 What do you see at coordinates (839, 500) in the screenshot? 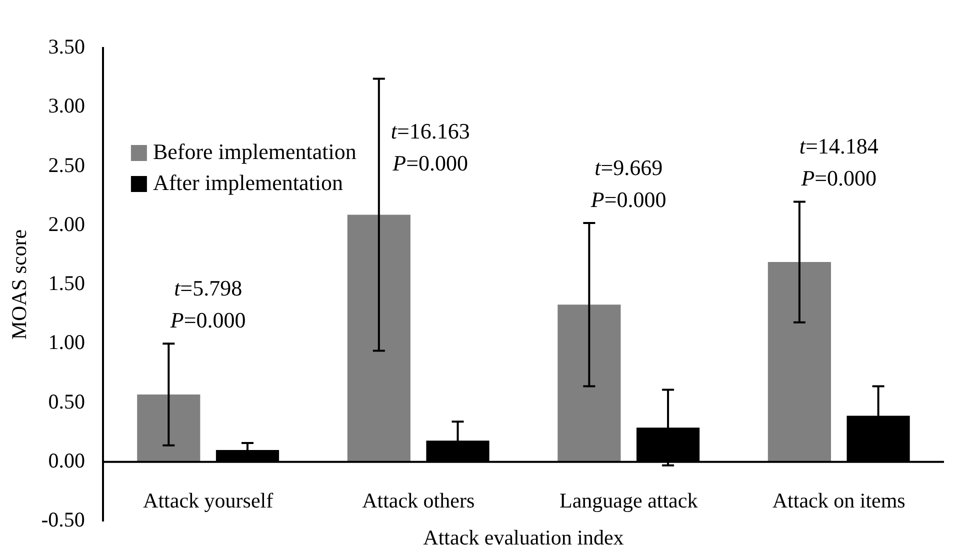
I see `x-tick-label: Attack on items` at bounding box center [839, 500].